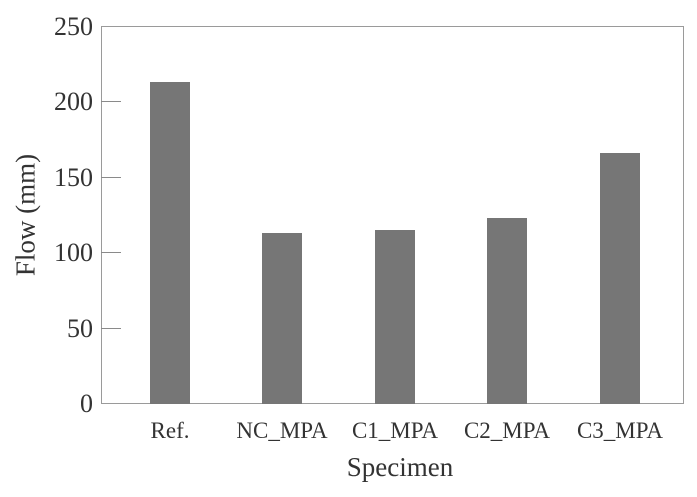 The width and height of the screenshot is (697, 497). Describe the element at coordinates (282, 430) in the screenshot. I see `x-tick-label: NC_MPA` at that location.